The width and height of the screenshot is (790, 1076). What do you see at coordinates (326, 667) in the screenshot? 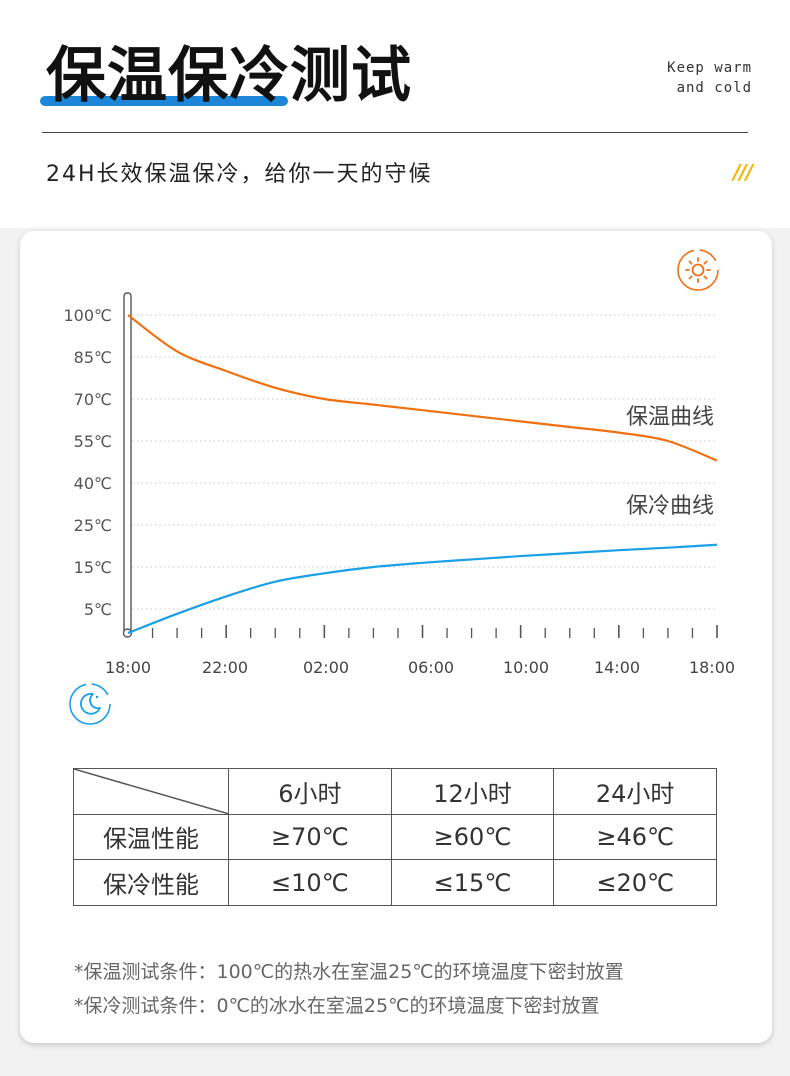
I see `x-tick-label: 02:00` at bounding box center [326, 667].